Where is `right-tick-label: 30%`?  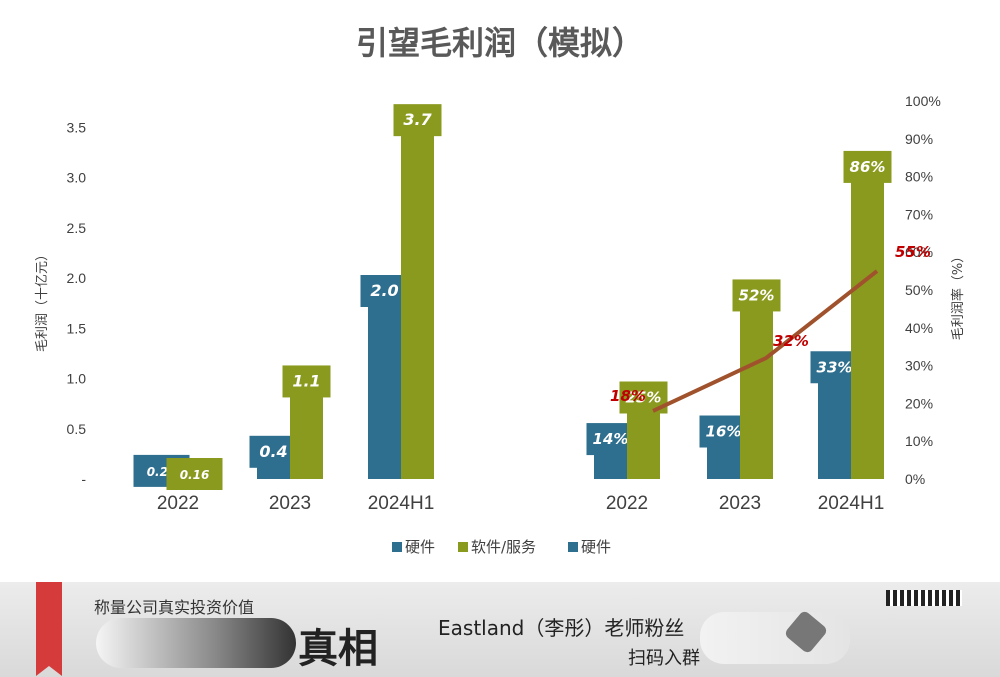 right-tick-label: 30% is located at coordinates (919, 366).